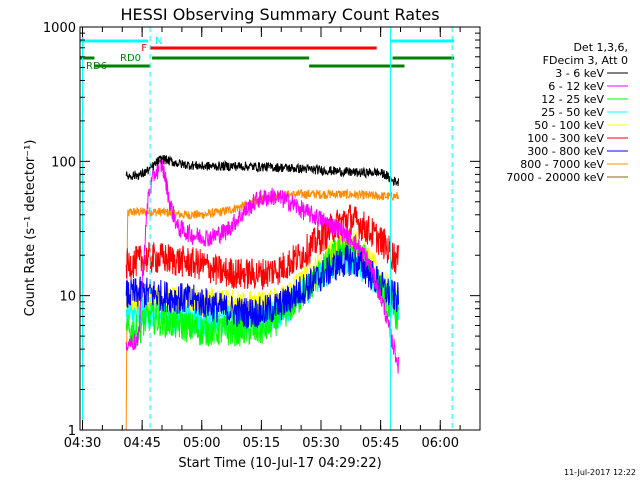 The width and height of the screenshot is (640, 480). I want to click on y-tick-label: 10, so click(67, 297).